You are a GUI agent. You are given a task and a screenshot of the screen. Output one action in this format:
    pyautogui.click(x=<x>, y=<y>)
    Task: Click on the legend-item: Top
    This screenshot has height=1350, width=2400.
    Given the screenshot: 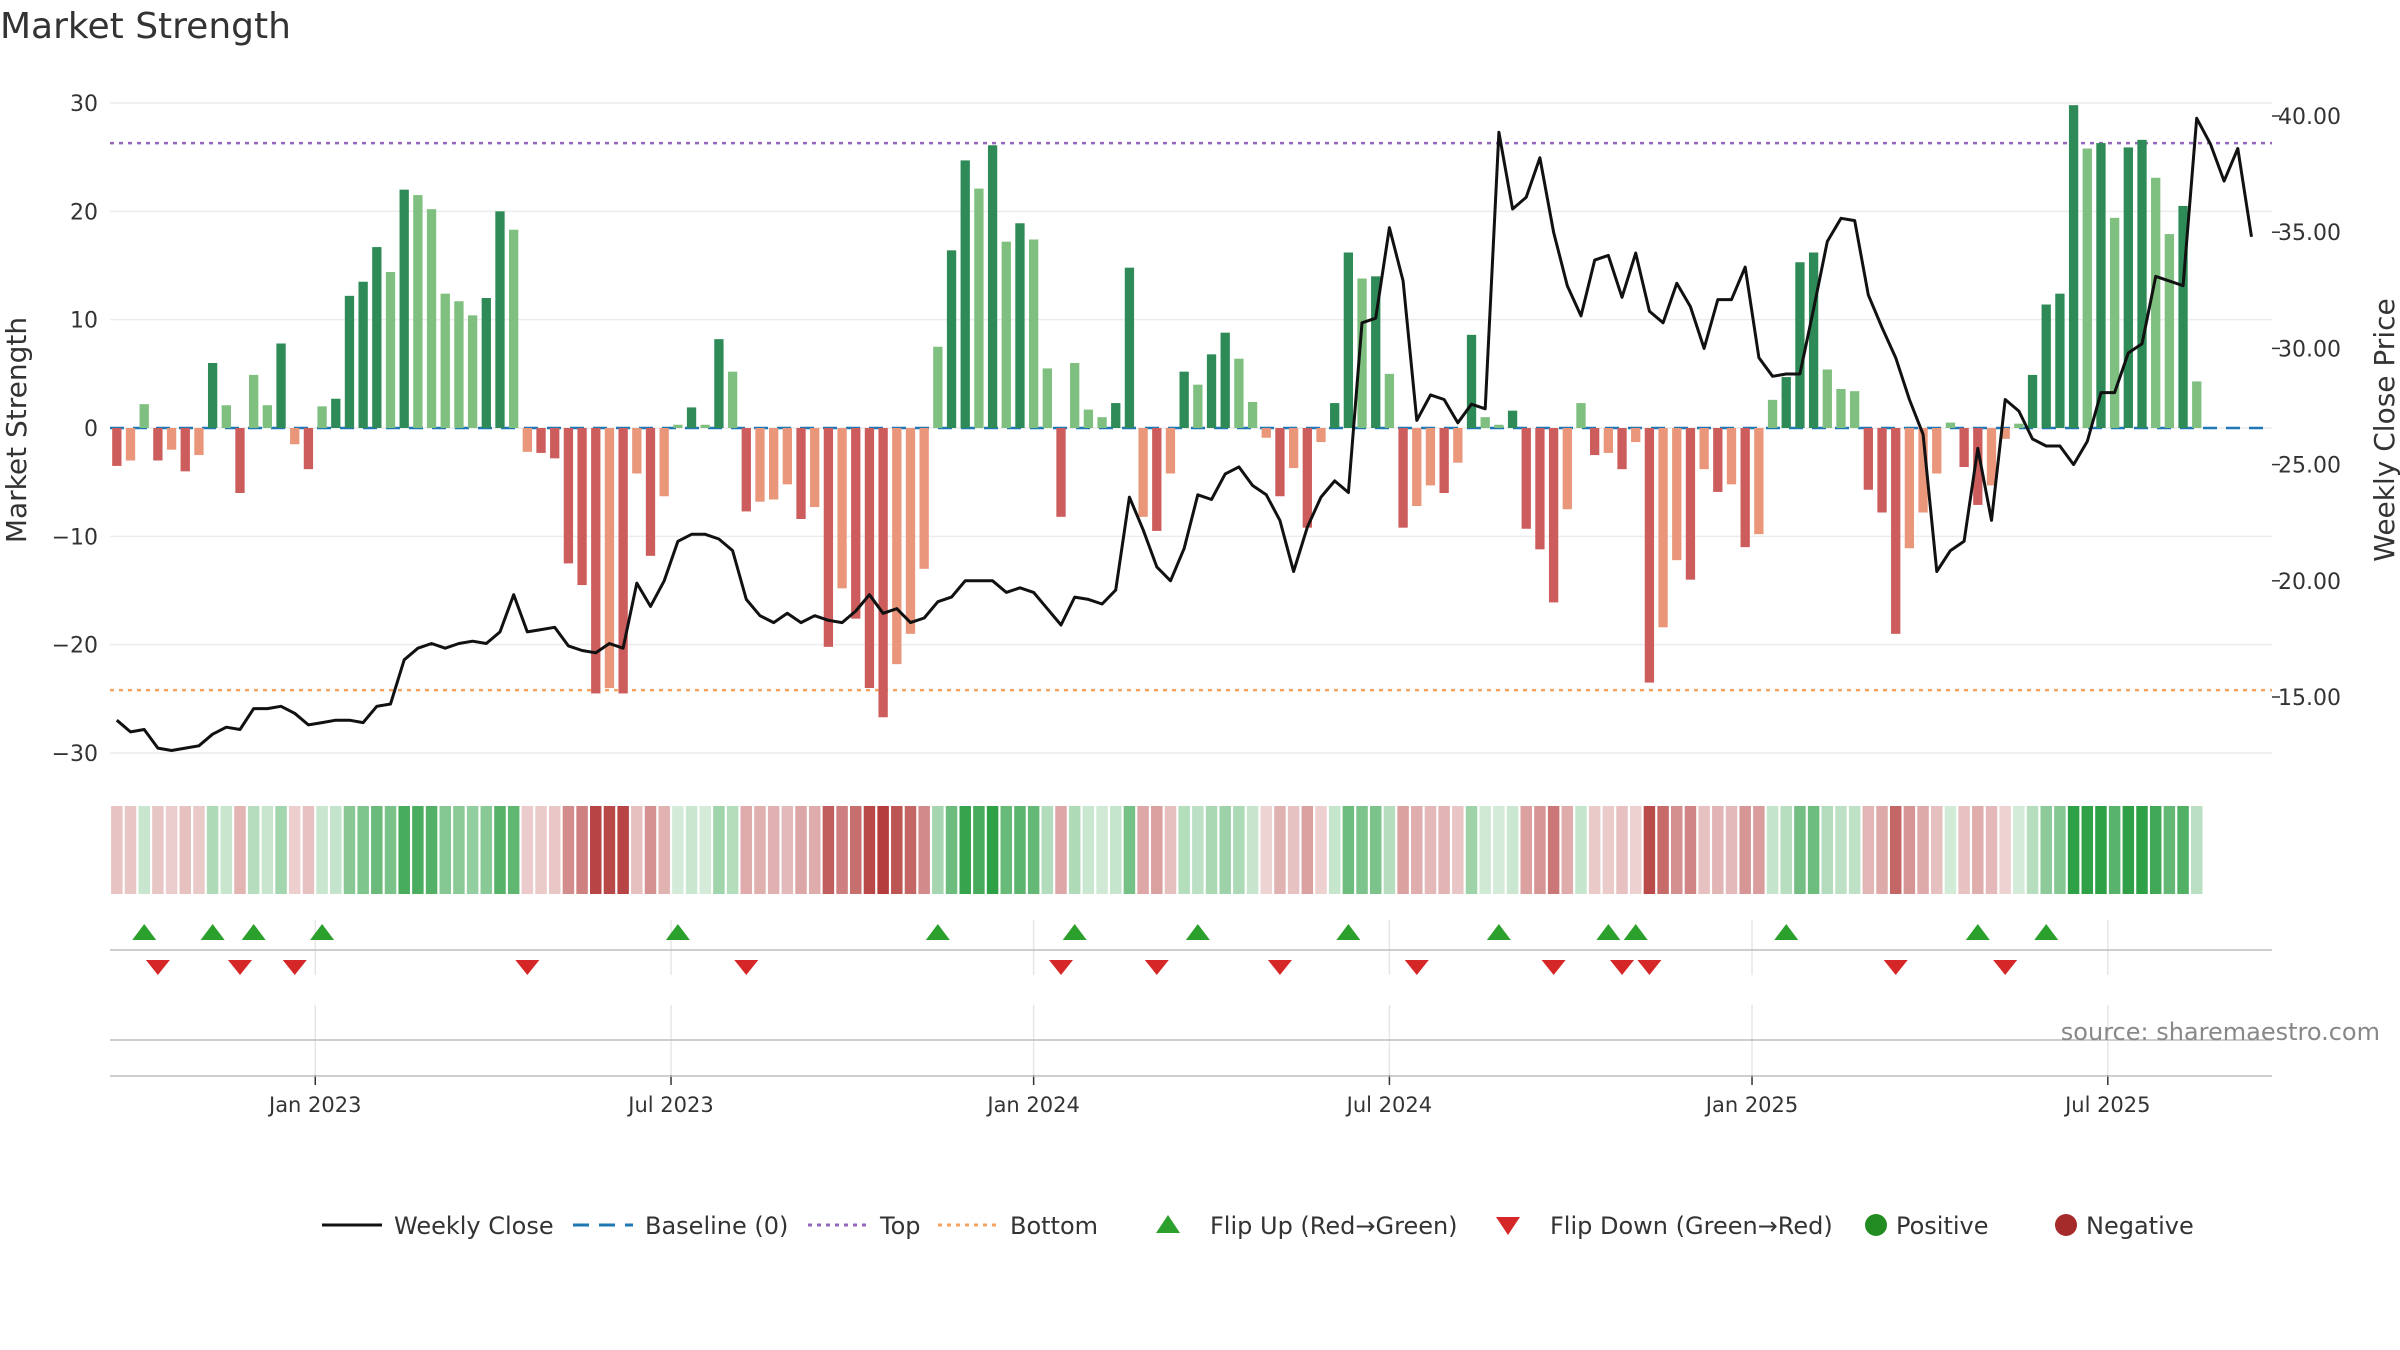 What is the action you would take?
    pyautogui.click(x=864, y=1226)
    